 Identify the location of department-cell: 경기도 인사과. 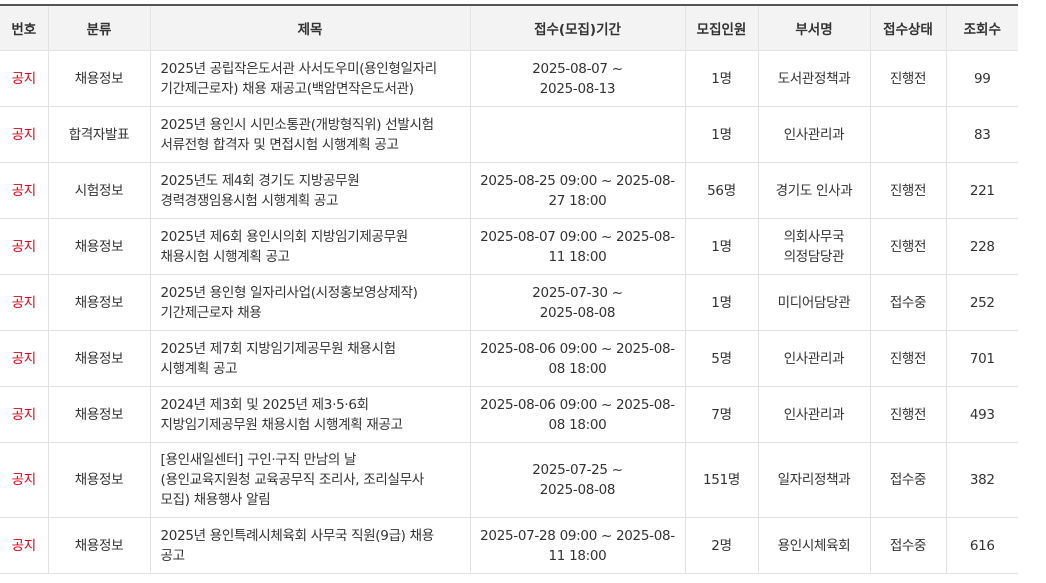
(814, 190).